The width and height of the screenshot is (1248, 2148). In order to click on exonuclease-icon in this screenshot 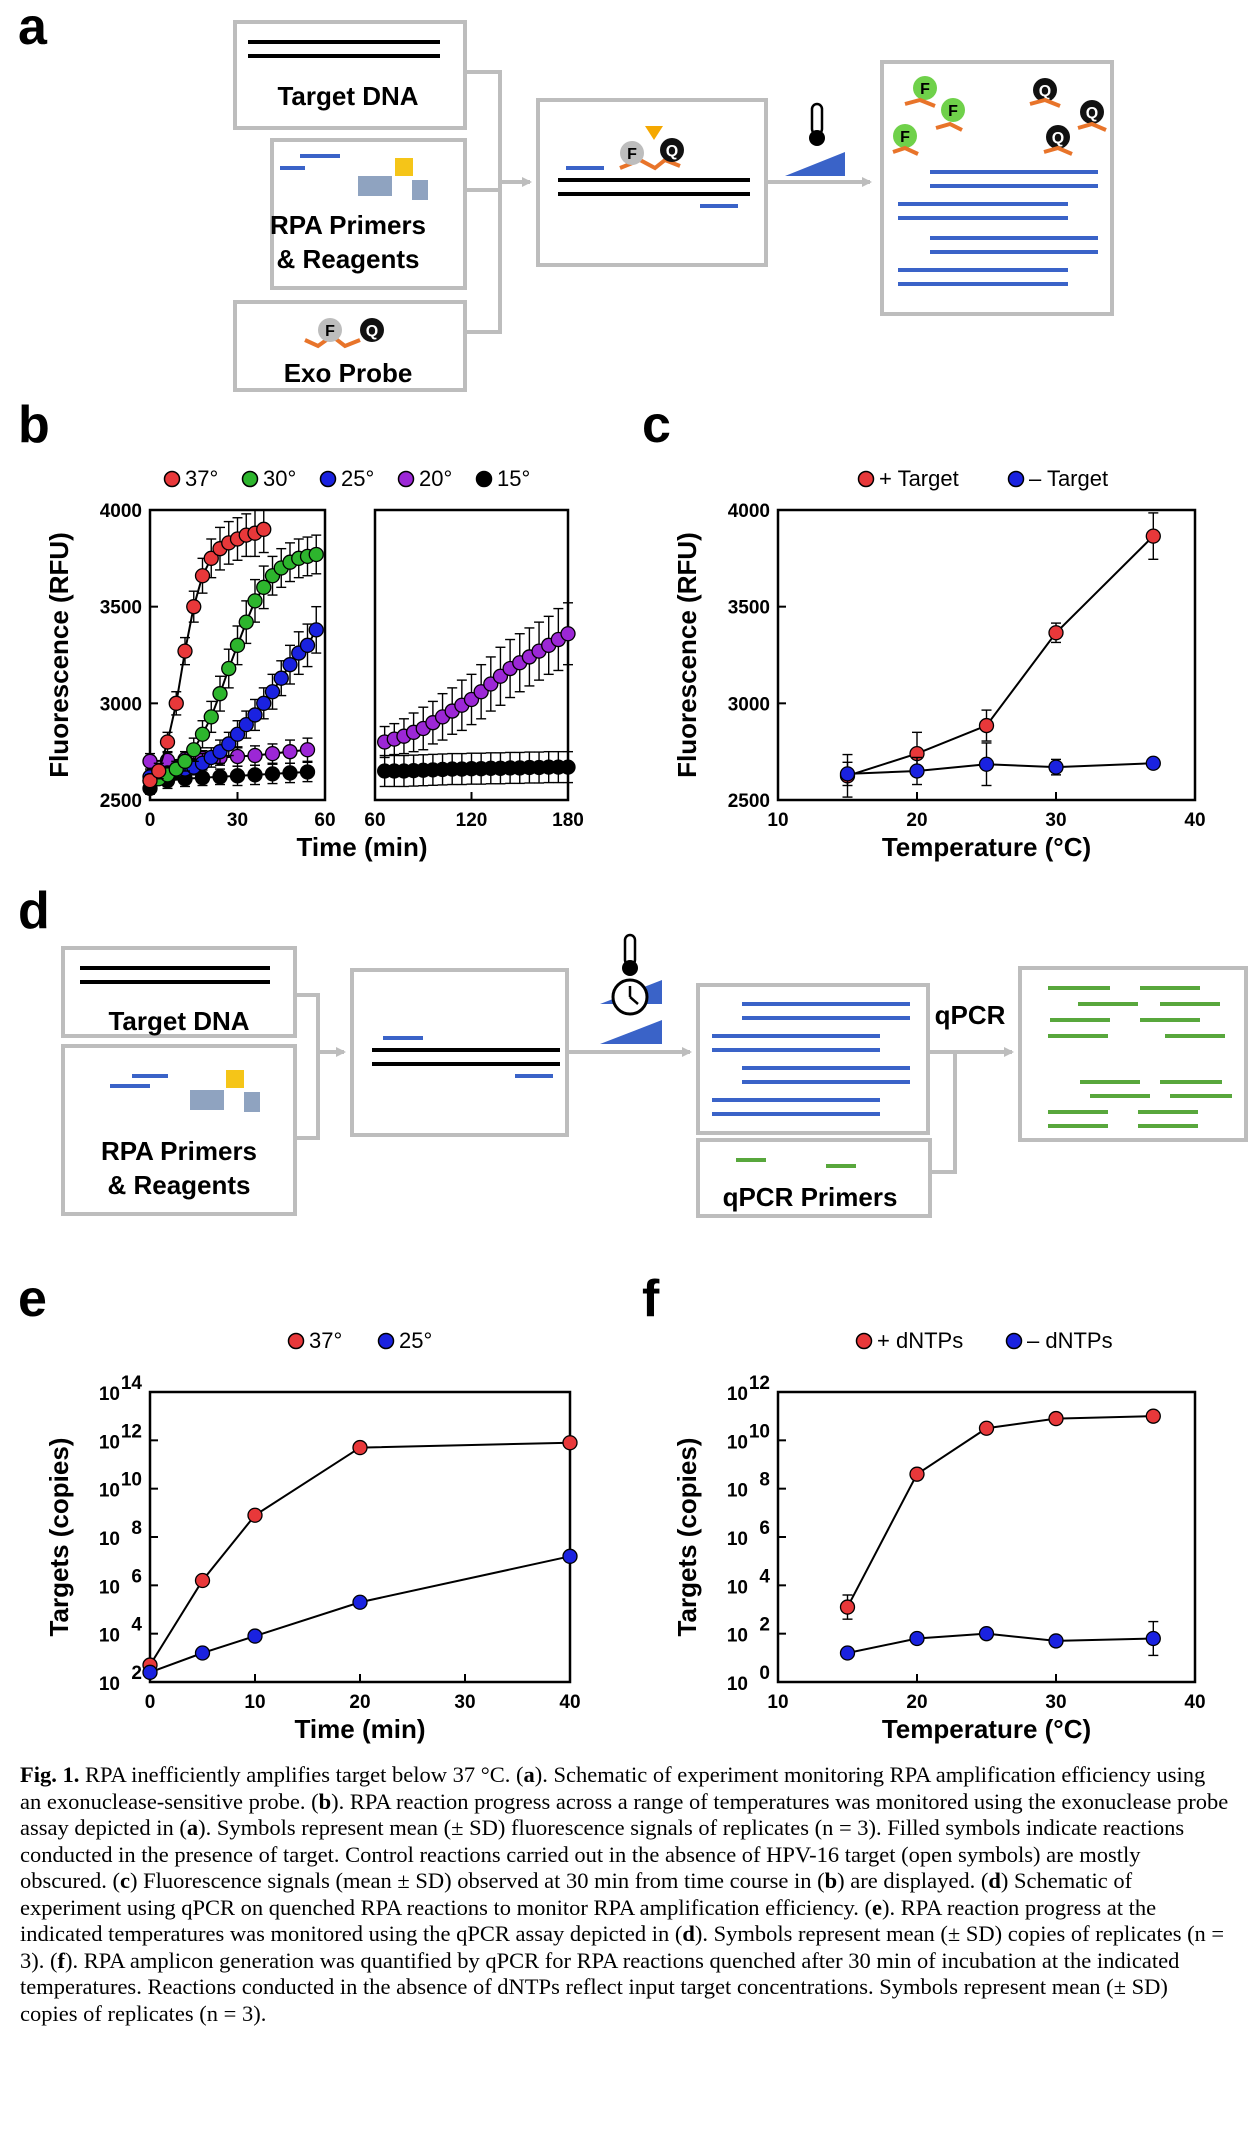, I will do `click(654, 133)`.